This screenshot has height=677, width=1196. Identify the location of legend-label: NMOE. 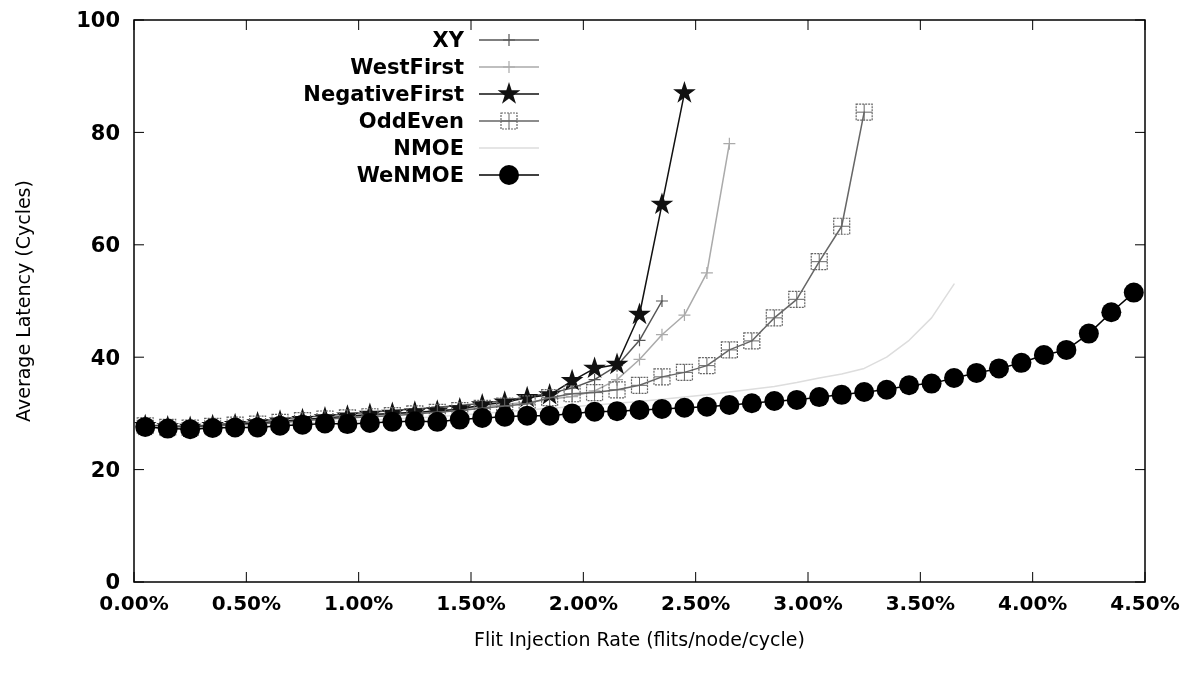
(428, 148).